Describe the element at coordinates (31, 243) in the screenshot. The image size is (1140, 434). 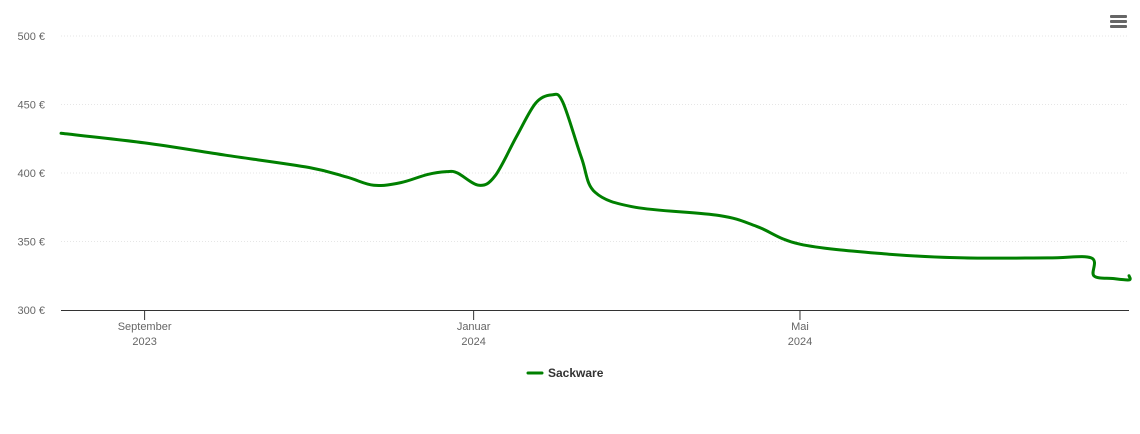
I see `y-tick-label: 350 €` at that location.